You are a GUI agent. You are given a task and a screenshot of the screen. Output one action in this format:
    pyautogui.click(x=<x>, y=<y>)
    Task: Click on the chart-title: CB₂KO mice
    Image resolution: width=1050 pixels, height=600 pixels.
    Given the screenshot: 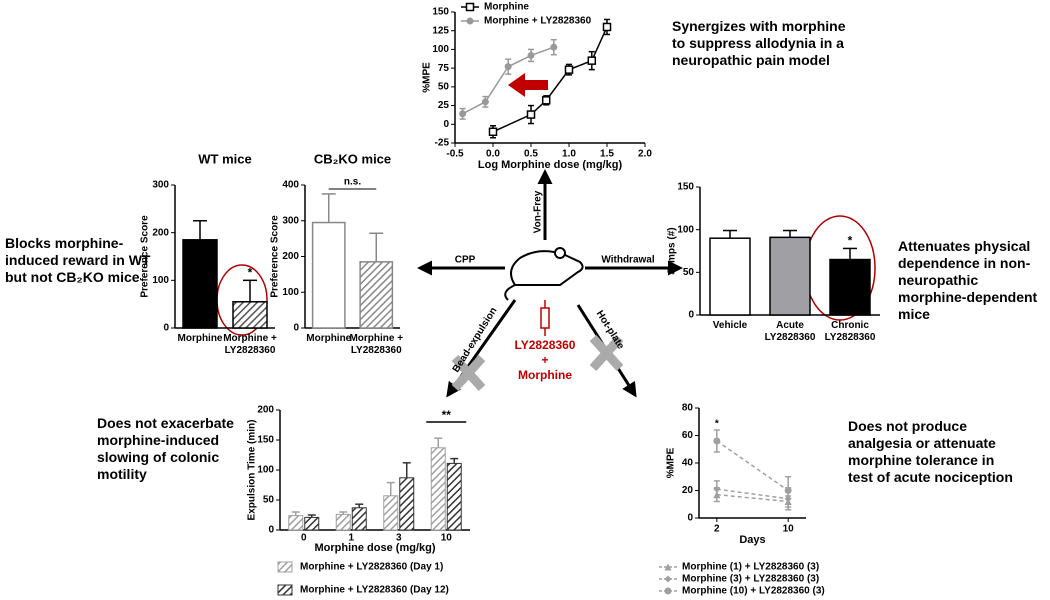 What is the action you would take?
    pyautogui.click(x=352, y=158)
    